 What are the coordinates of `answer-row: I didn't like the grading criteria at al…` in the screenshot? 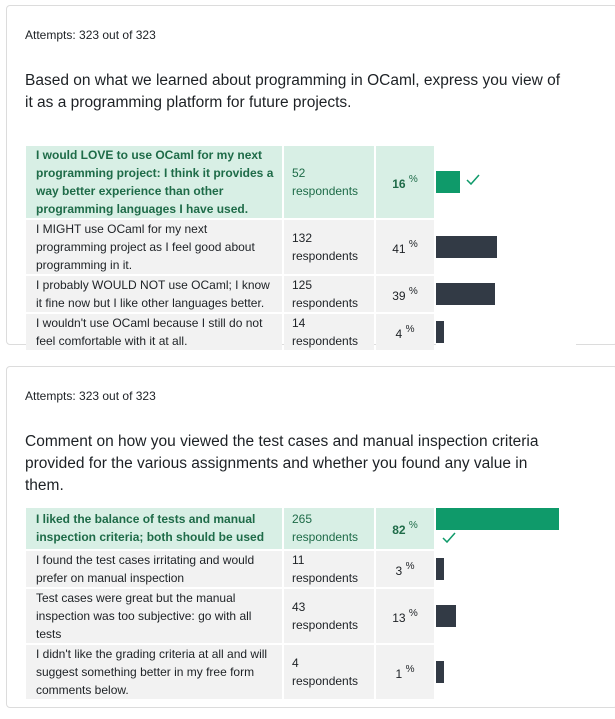 It's located at (301, 671).